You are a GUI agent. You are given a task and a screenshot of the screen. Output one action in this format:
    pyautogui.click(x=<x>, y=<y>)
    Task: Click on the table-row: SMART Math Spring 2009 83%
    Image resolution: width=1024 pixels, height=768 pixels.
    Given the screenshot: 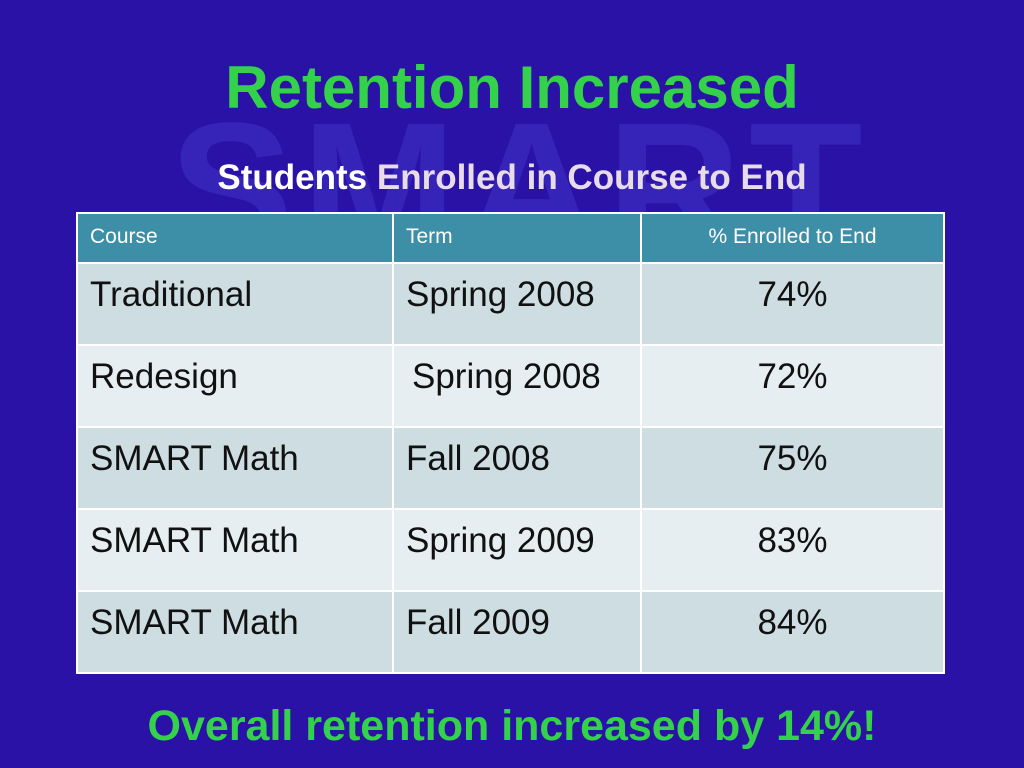 What is the action you would take?
    pyautogui.click(x=510, y=550)
    